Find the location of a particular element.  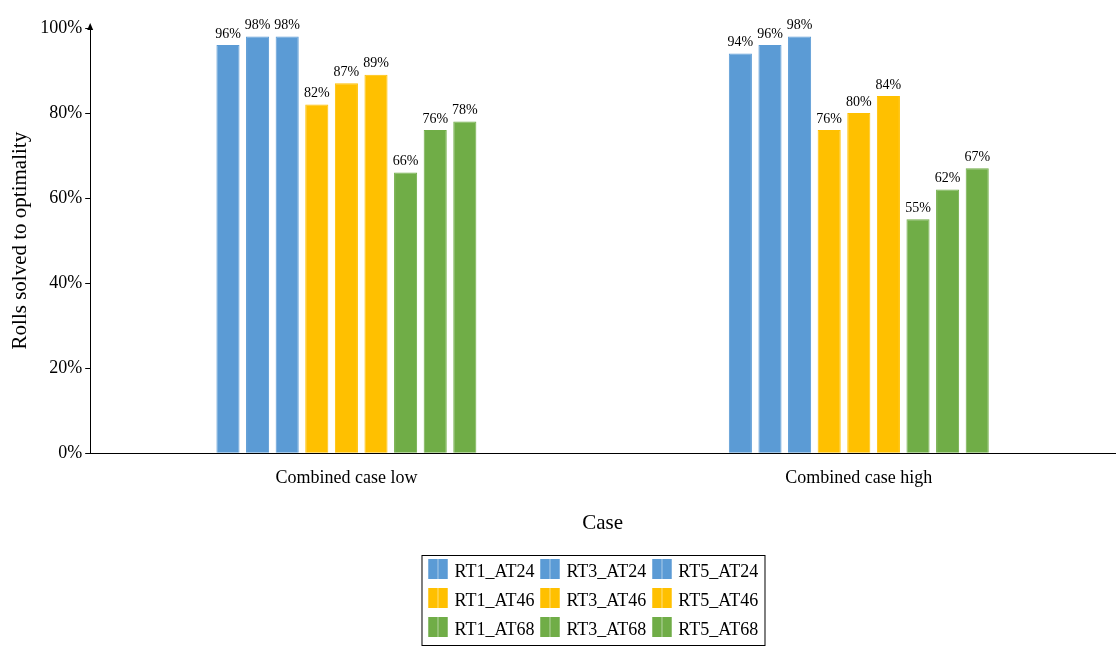

data-label: 84% is located at coordinates (888, 84).